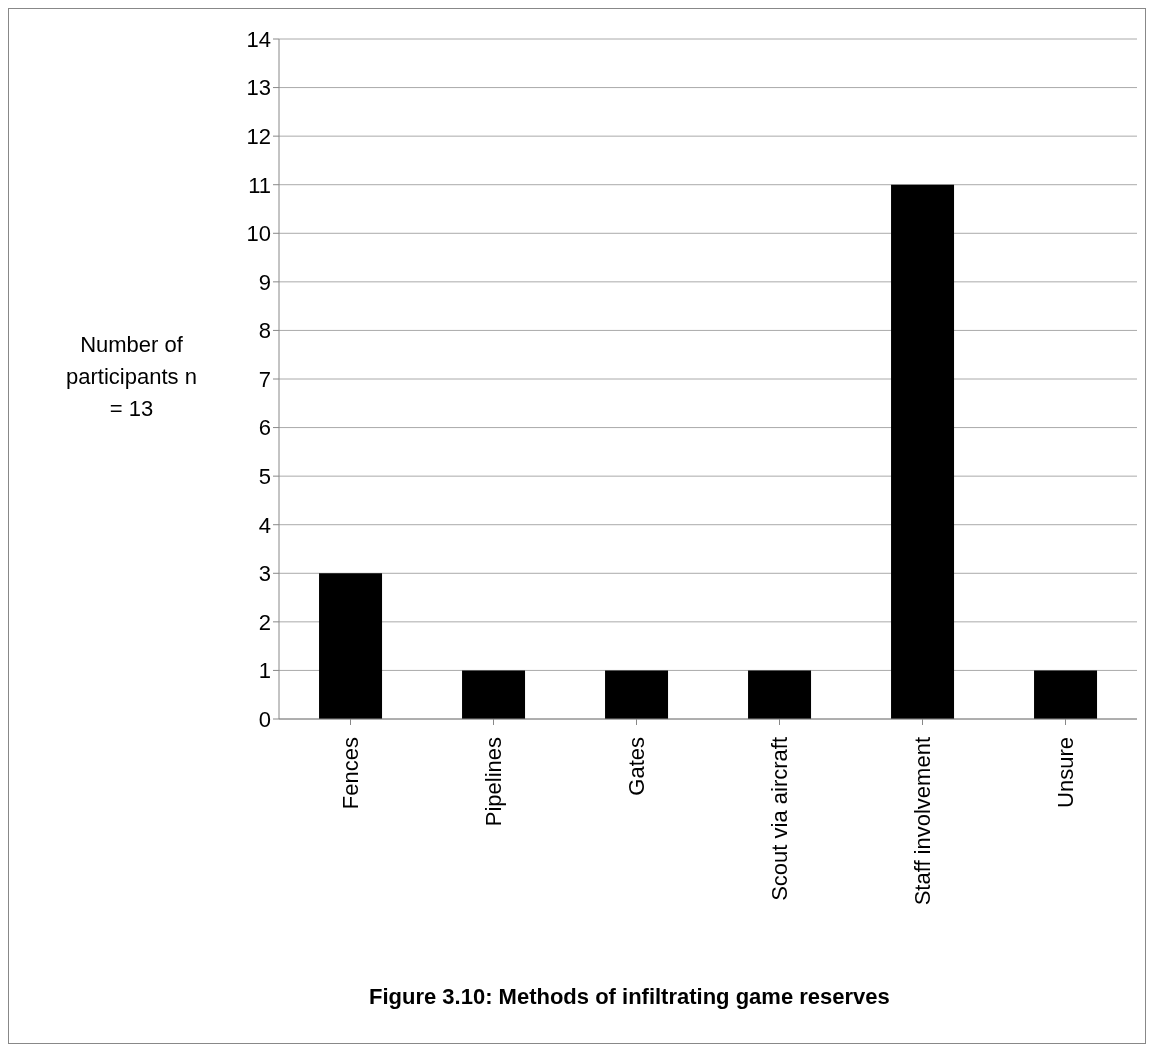 The width and height of the screenshot is (1152, 1050). I want to click on y-tick-label: 1, so click(264, 671).